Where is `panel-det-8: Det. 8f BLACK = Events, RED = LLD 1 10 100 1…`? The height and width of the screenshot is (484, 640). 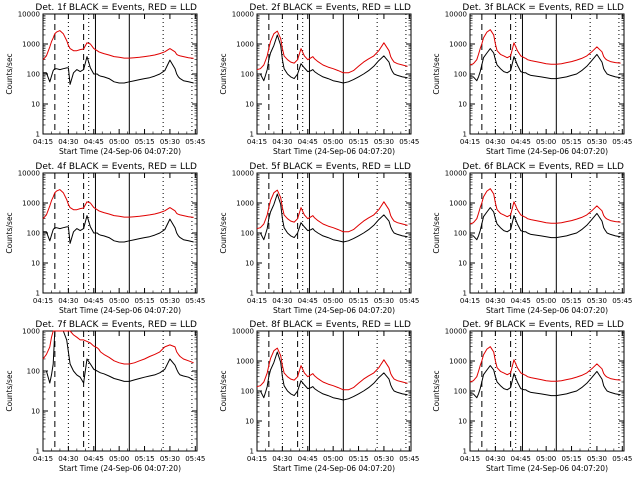 panel-det-8: Det. 8f BLACK = Events, RED = LLD 1 10 100 1… is located at coordinates (319, 396).